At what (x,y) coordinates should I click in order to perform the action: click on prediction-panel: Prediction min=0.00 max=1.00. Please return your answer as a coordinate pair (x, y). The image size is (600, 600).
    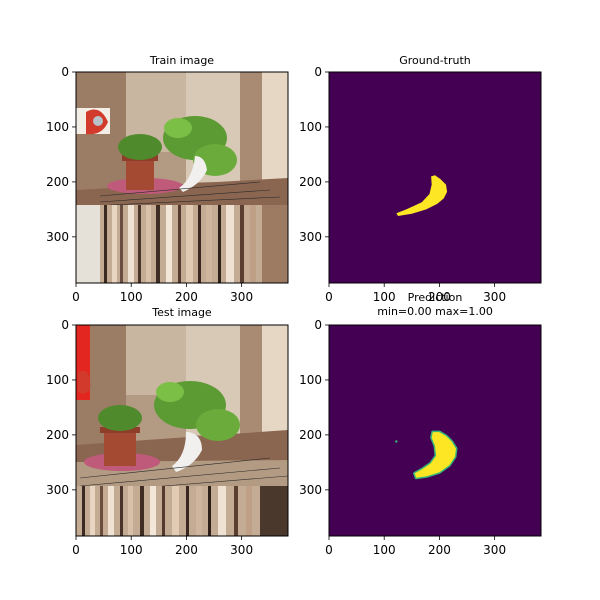
    Looking at the image, I should click on (435, 414).